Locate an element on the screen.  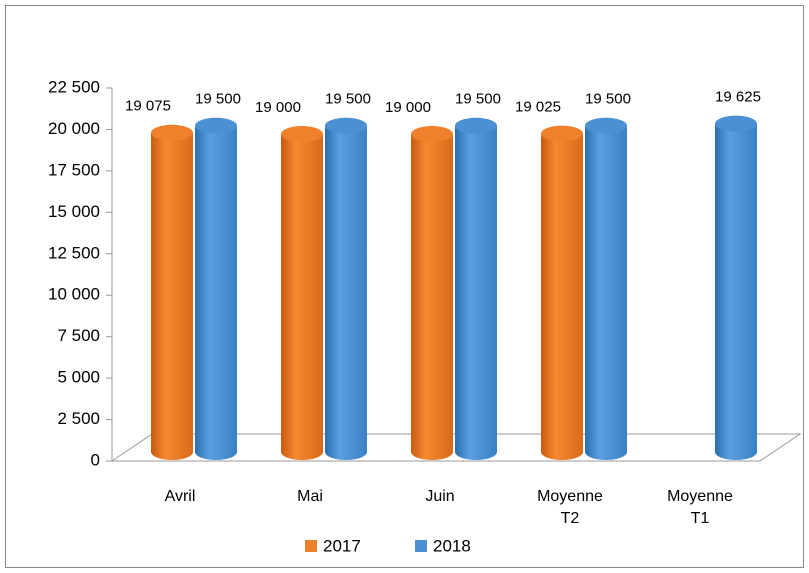
data-label: 19 625 is located at coordinates (738, 97).